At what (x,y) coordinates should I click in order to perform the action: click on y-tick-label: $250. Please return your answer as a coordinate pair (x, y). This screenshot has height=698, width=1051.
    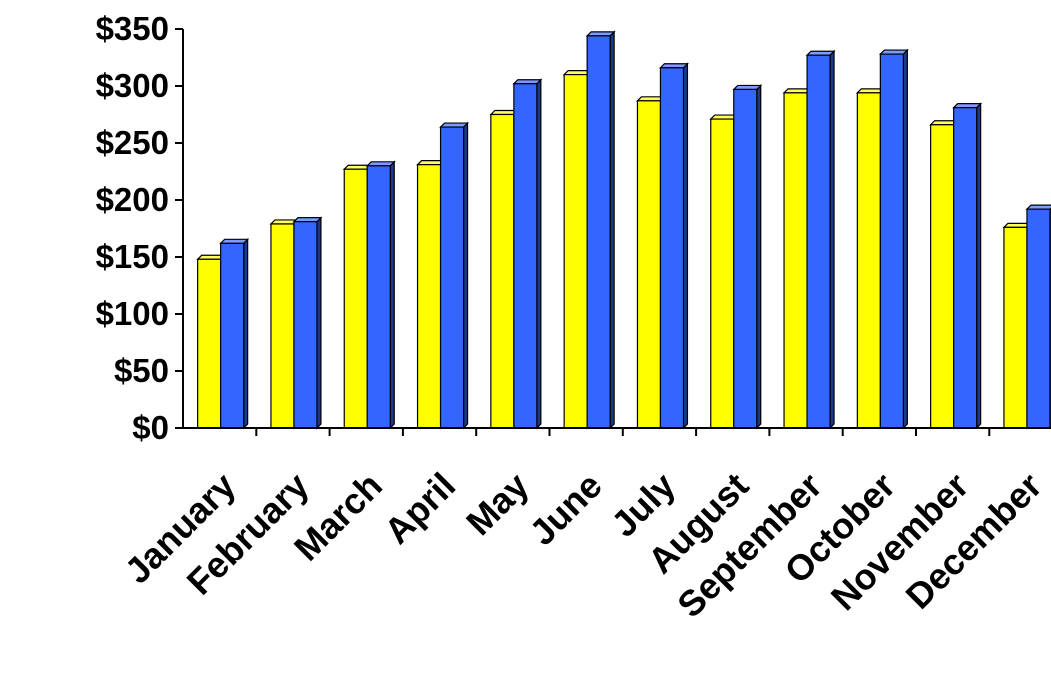
    Looking at the image, I should click on (132, 142).